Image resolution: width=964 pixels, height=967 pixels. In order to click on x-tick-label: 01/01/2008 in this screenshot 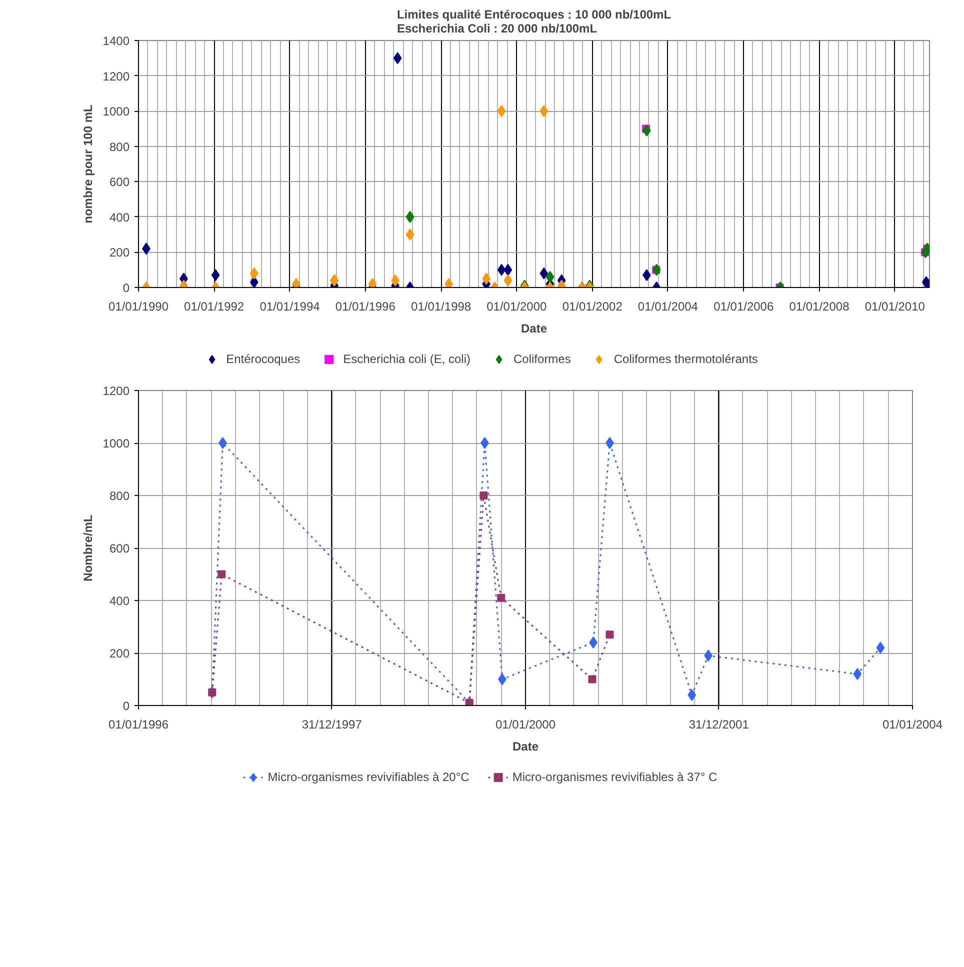, I will do `click(819, 307)`.